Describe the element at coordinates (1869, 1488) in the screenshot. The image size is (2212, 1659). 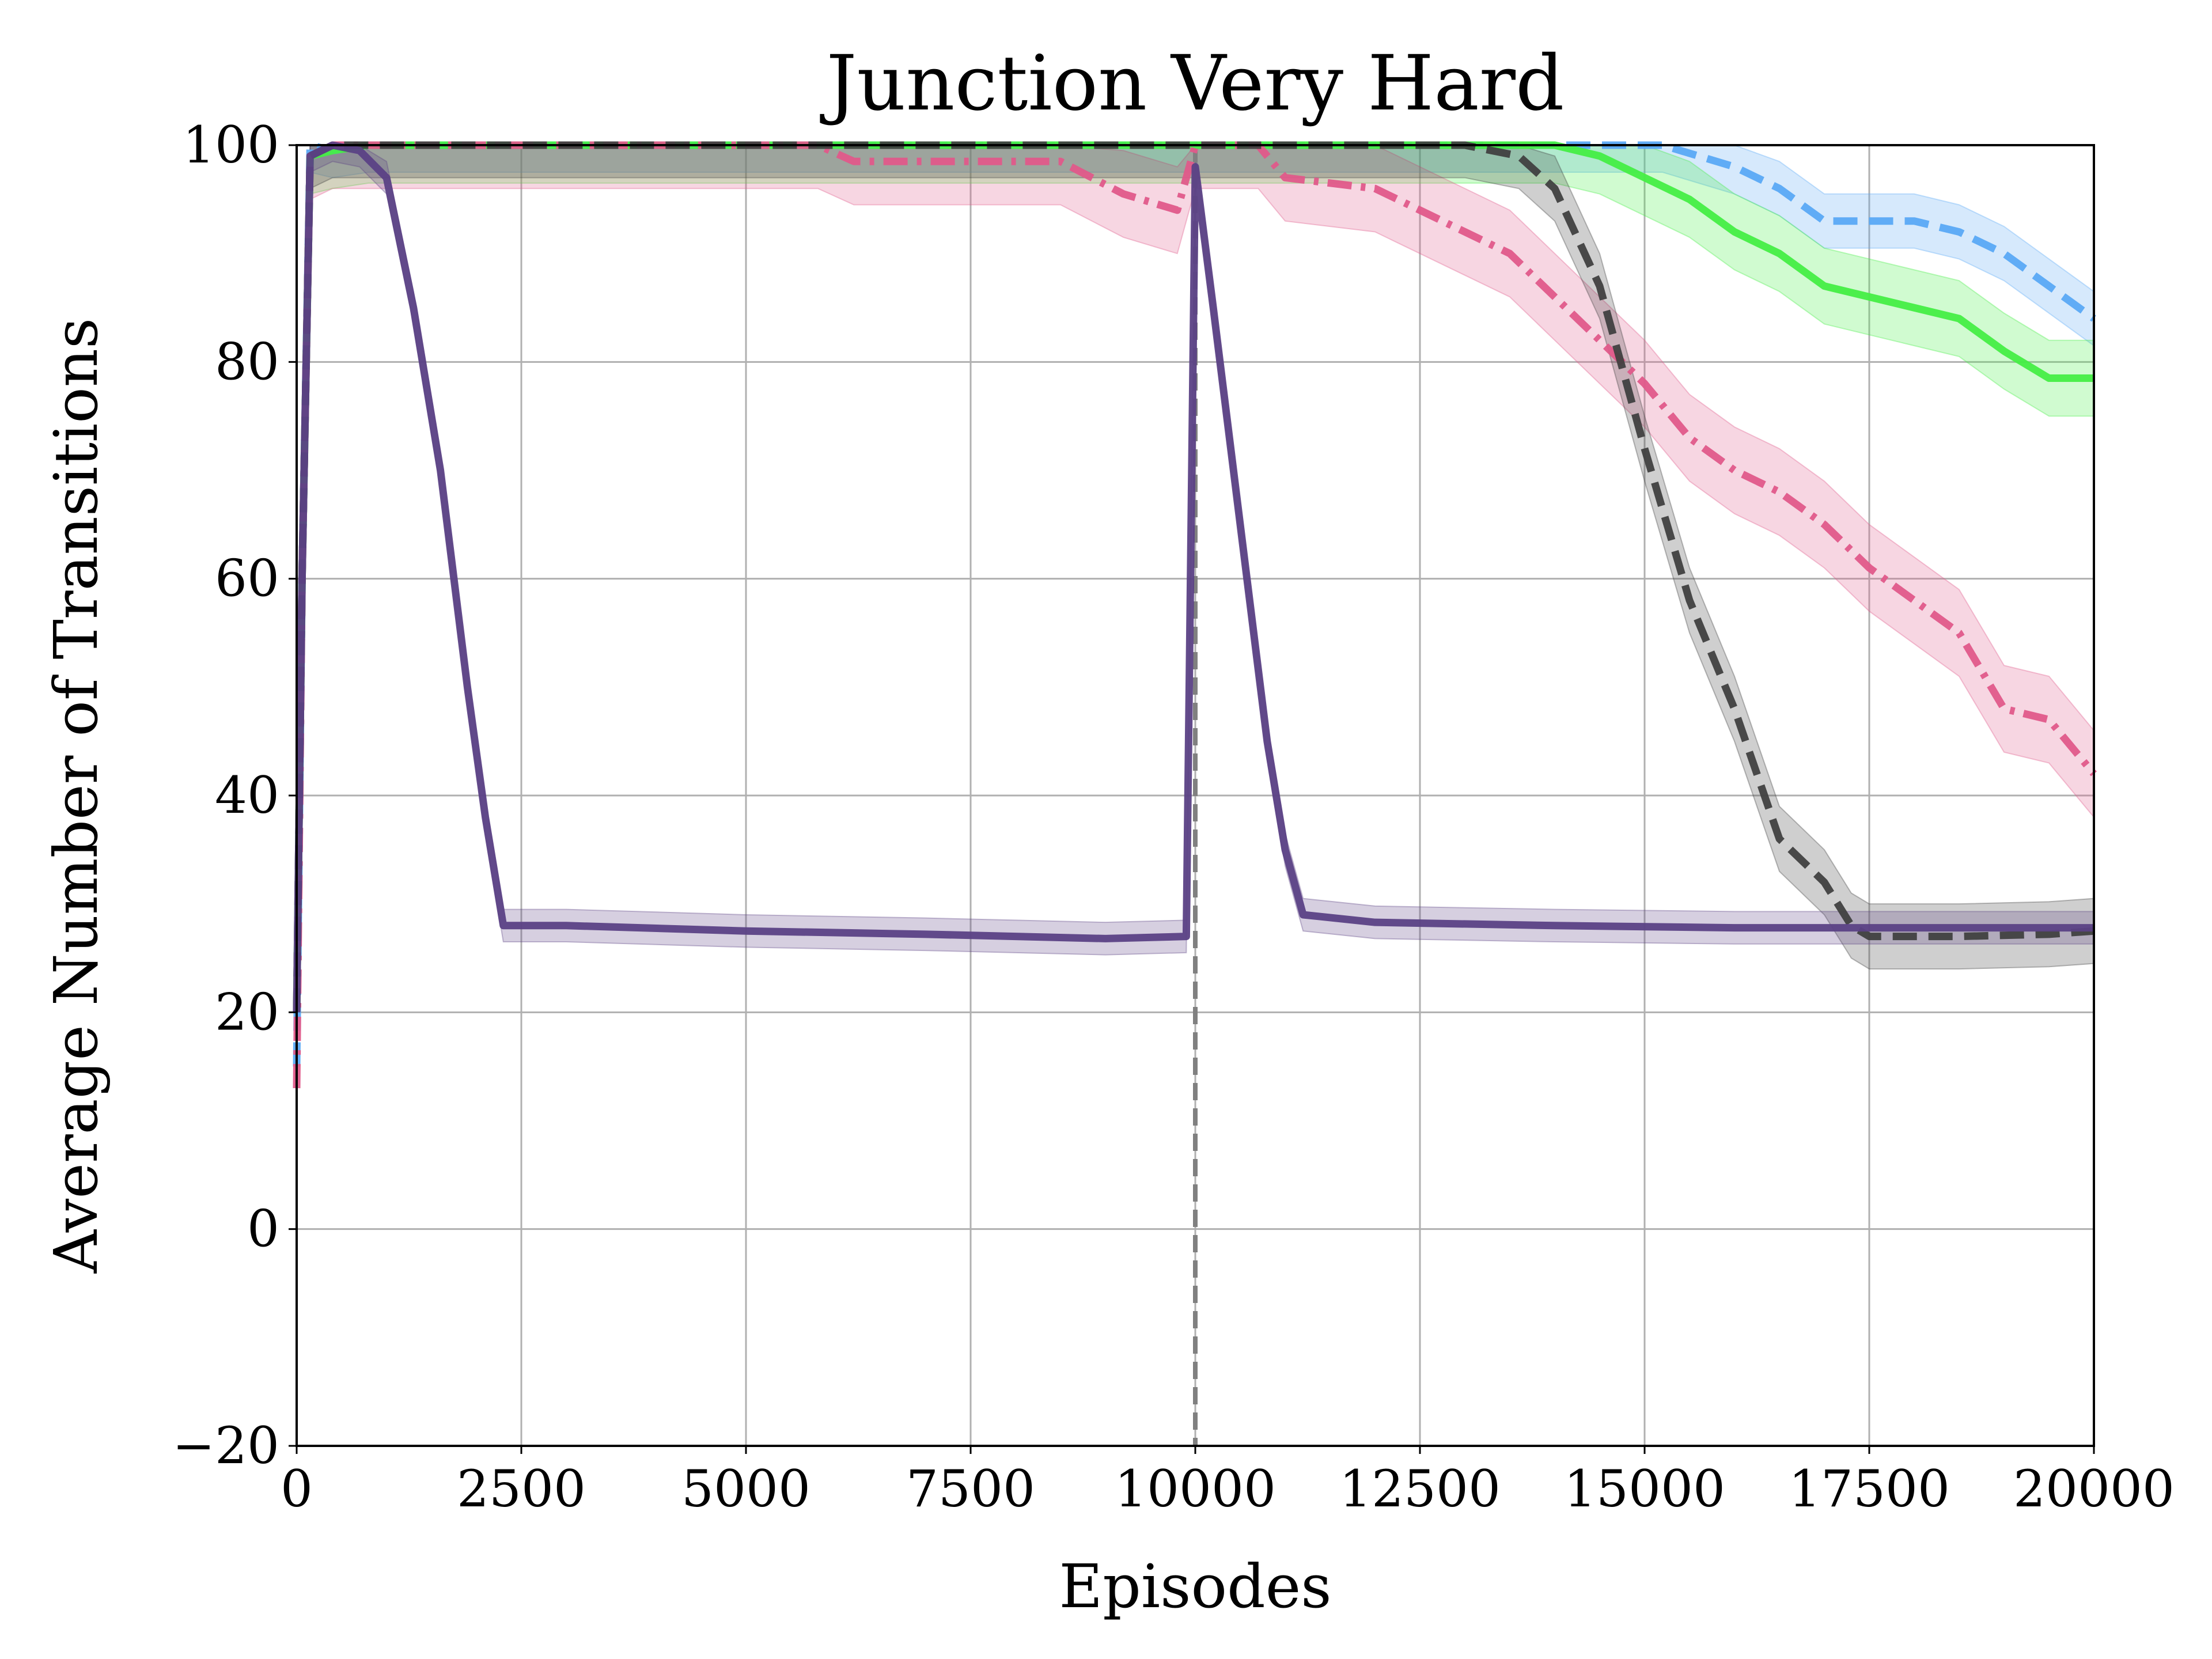
I see `x-tick-label: 17500` at that location.